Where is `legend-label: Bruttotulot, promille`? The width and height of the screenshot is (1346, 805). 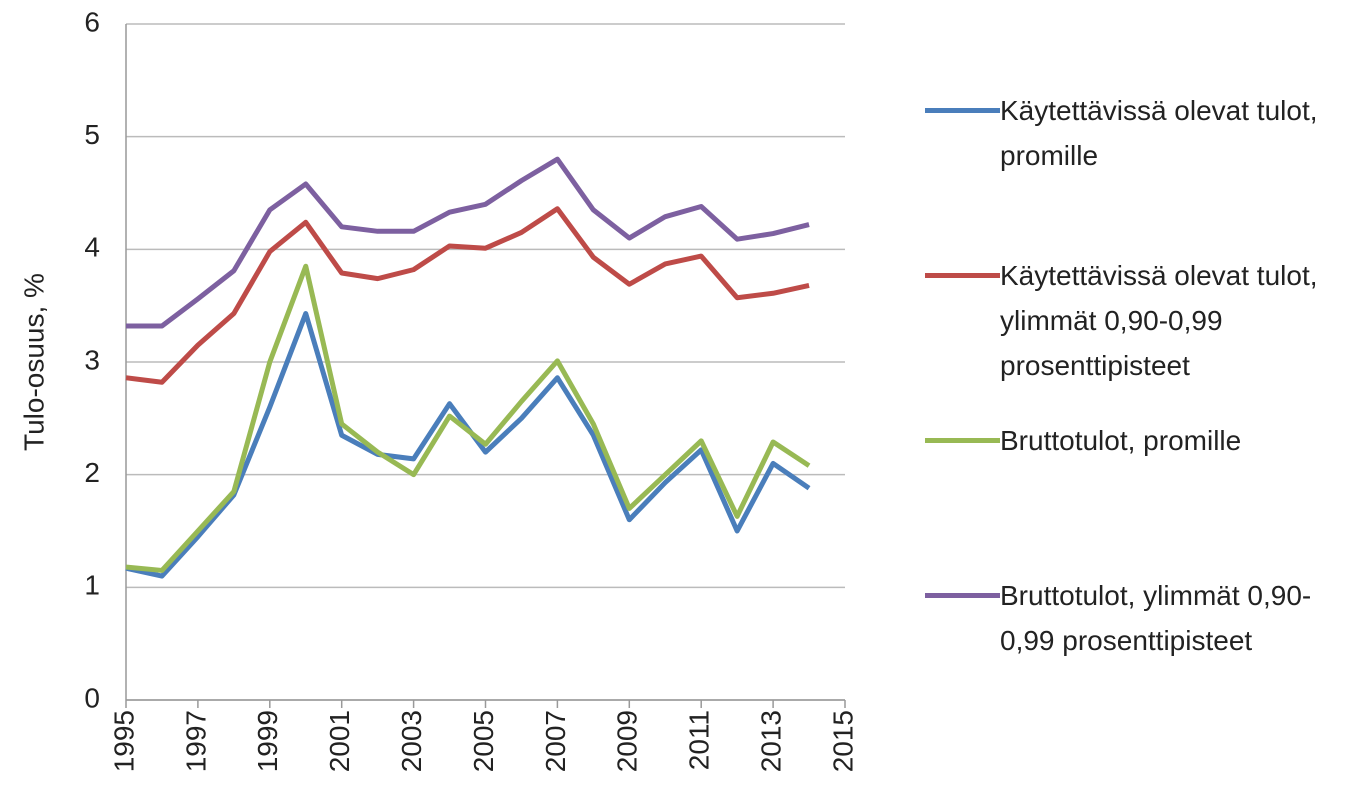
legend-label: Bruttotulot, promille is located at coordinates (1121, 440).